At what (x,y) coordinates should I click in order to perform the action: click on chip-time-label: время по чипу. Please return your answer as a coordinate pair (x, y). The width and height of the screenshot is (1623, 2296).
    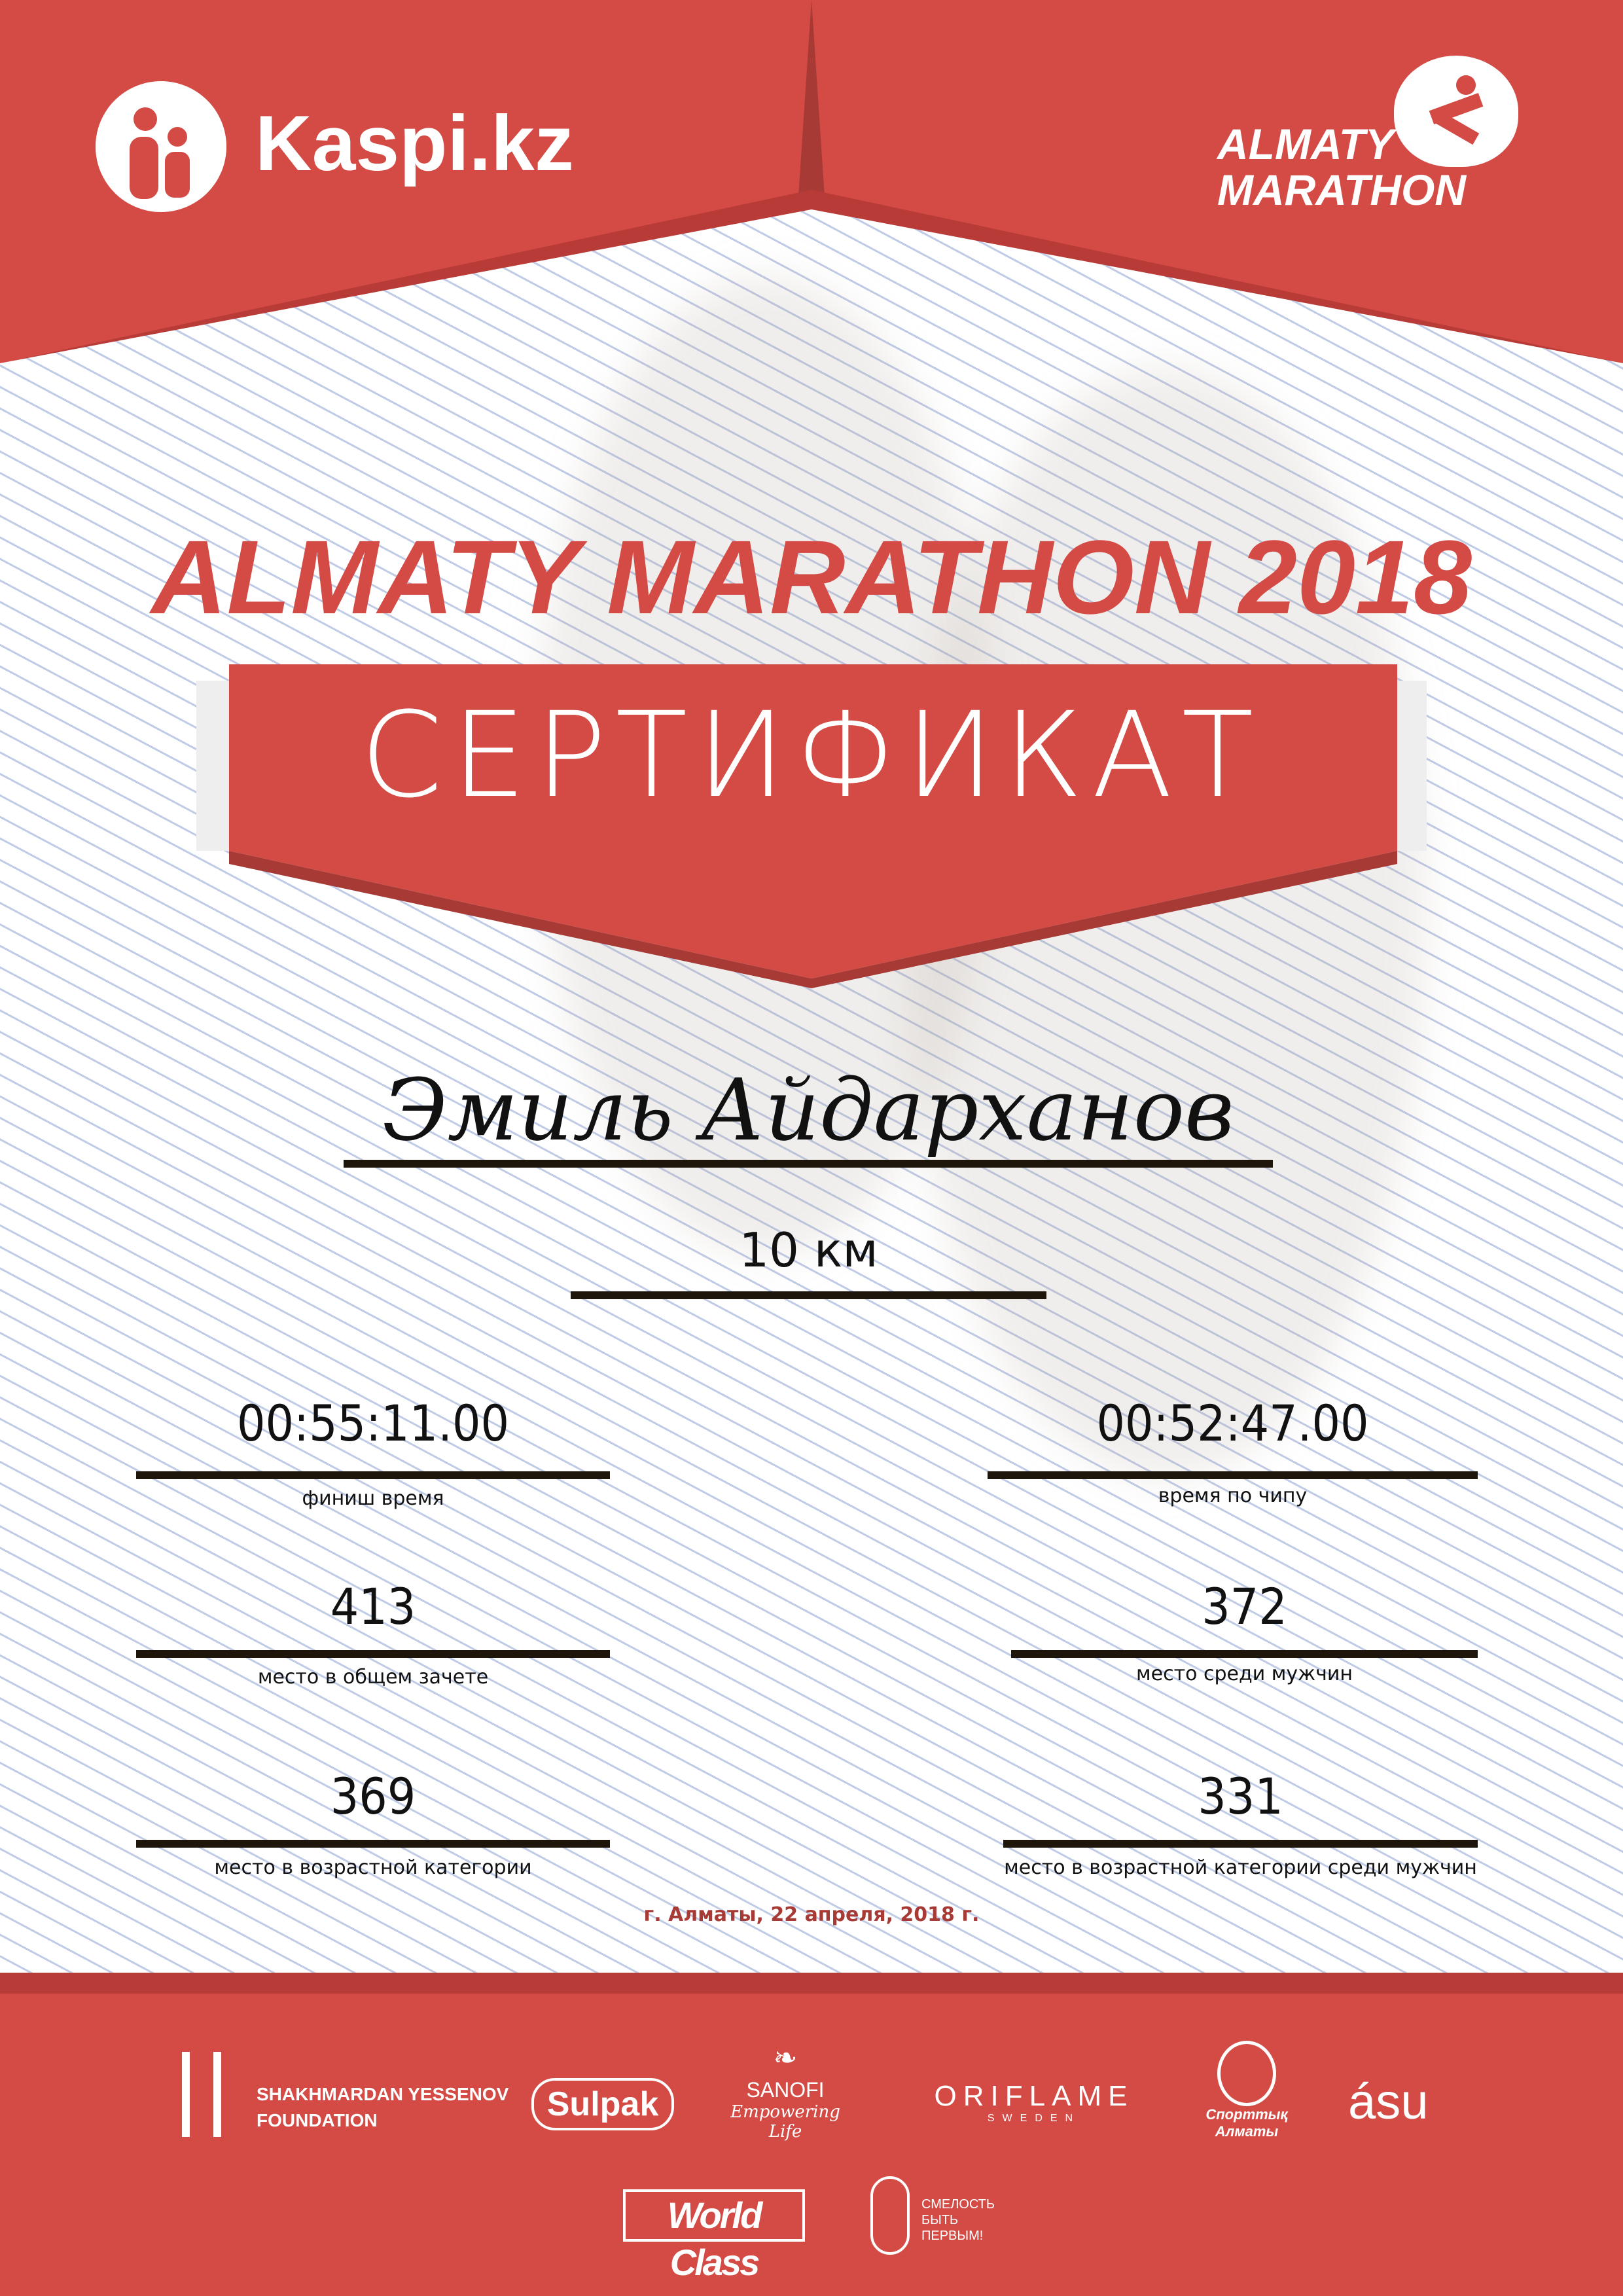
    Looking at the image, I should click on (1233, 1495).